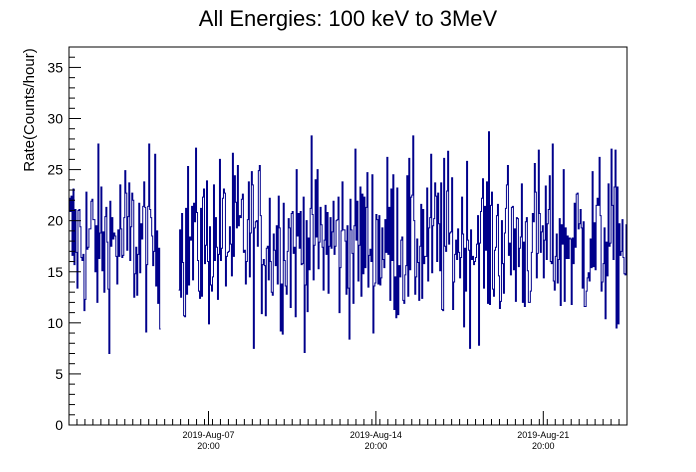 The height and width of the screenshot is (472, 696). What do you see at coordinates (543, 435) in the screenshot?
I see `x-tick-date: 2019-Aug-21` at bounding box center [543, 435].